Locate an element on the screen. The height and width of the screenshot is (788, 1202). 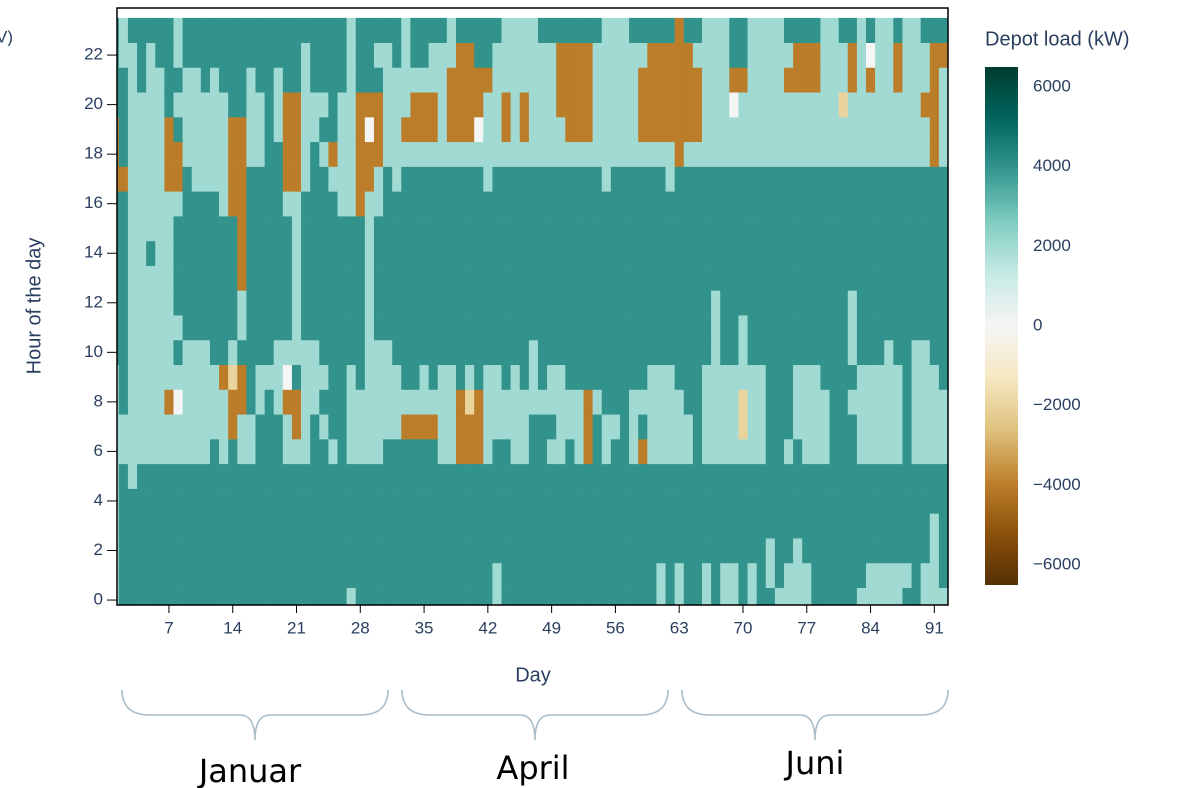
x-tick-label: 56 is located at coordinates (615, 627).